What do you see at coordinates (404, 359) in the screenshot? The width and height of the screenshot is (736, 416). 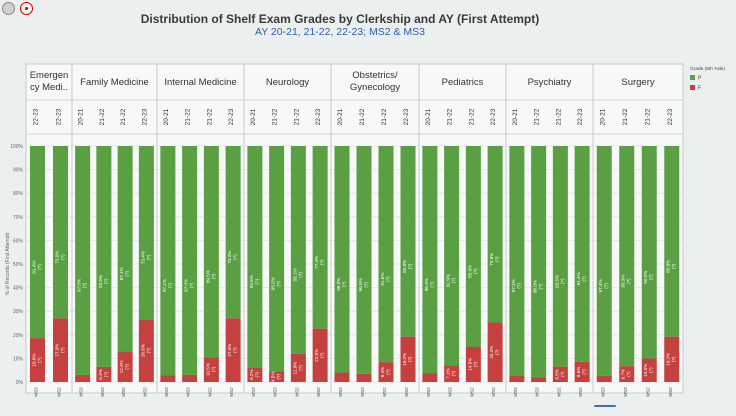 I see `data-label-fail: 19.2%` at bounding box center [404, 359].